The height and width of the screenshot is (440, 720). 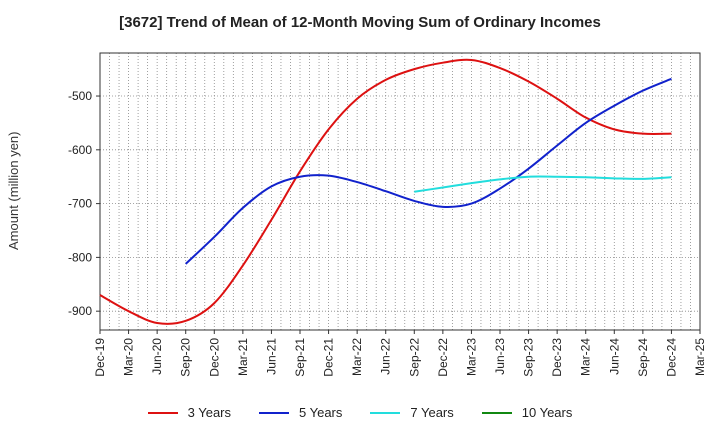 What do you see at coordinates (547, 412) in the screenshot?
I see `legend-label: 10 Years` at bounding box center [547, 412].